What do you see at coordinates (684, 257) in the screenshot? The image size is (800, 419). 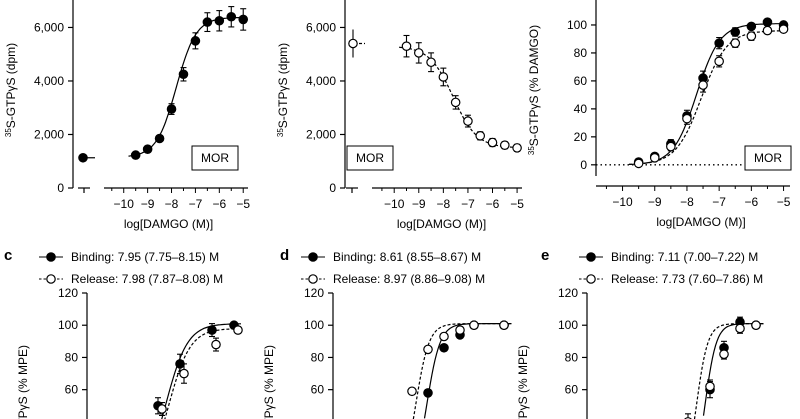 I see `legend-label: Binding: 7.11 (7.00–7.22) M` at bounding box center [684, 257].